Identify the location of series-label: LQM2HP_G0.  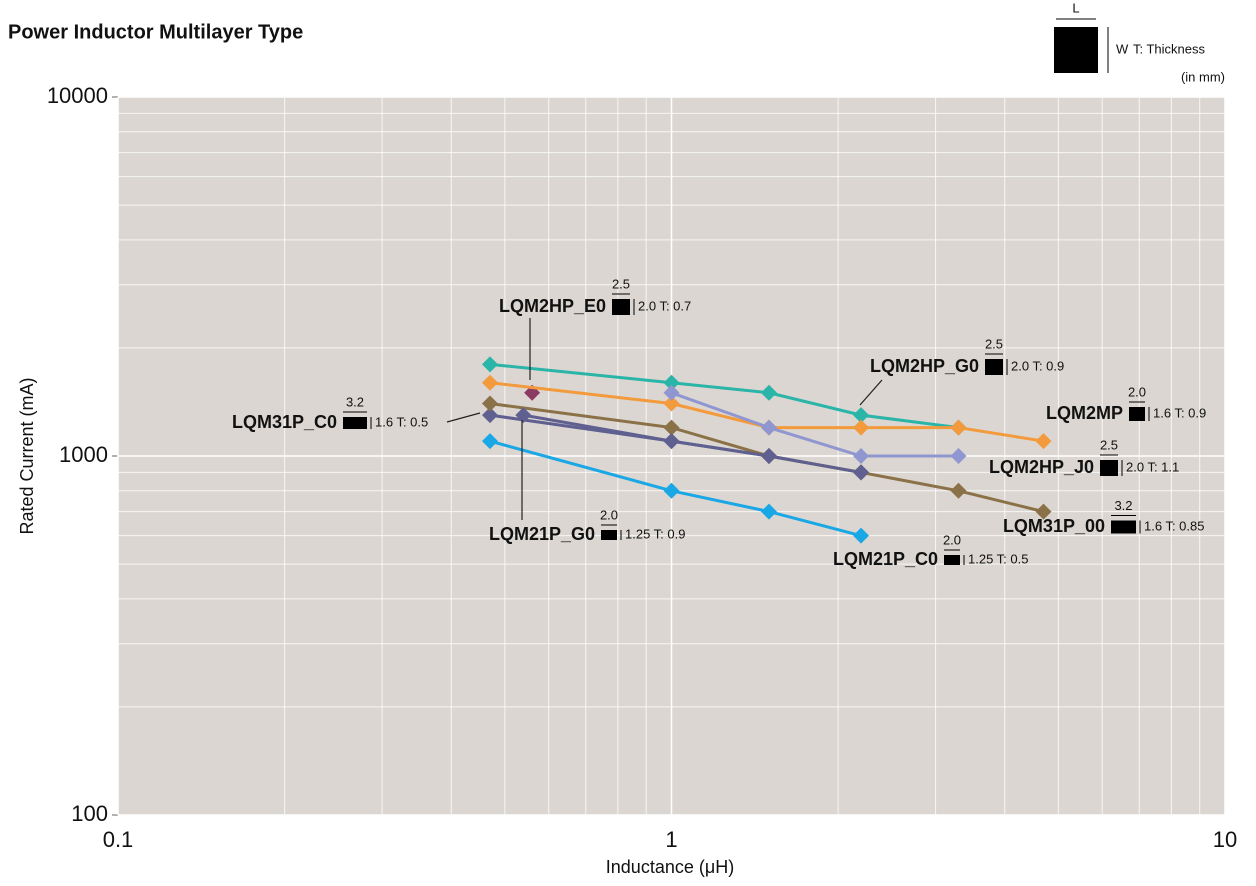
(924, 366).